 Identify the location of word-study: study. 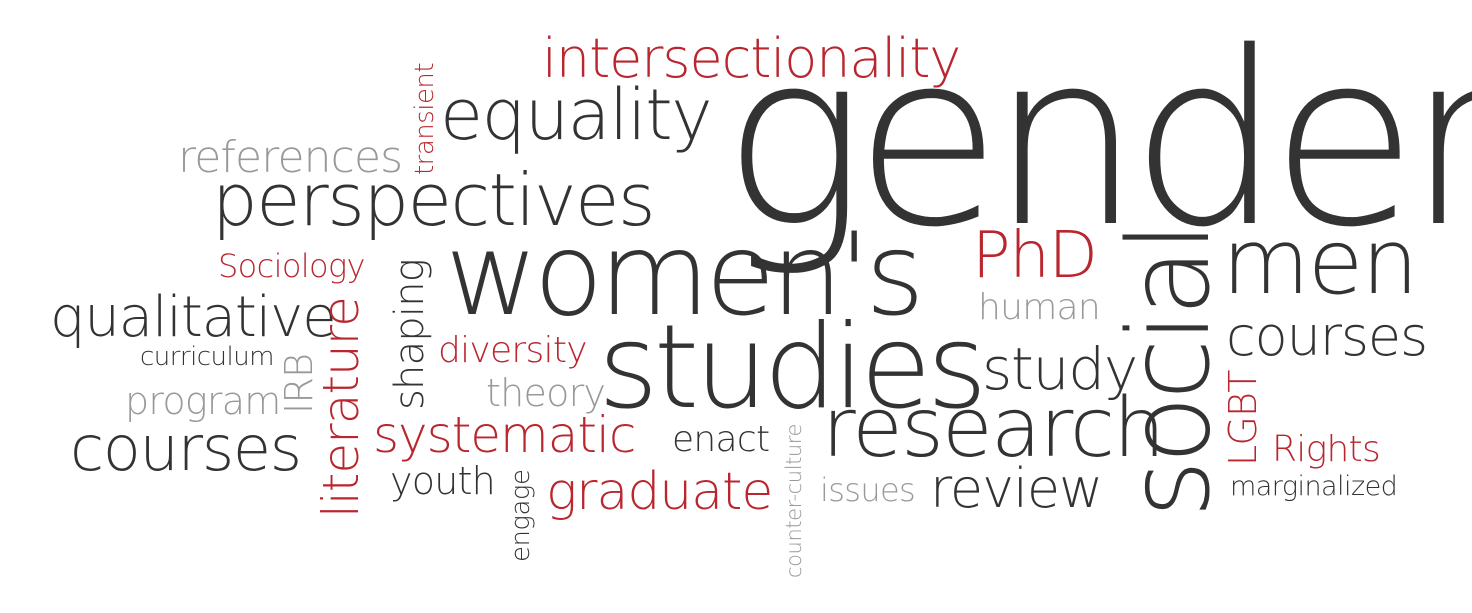
(1060, 369).